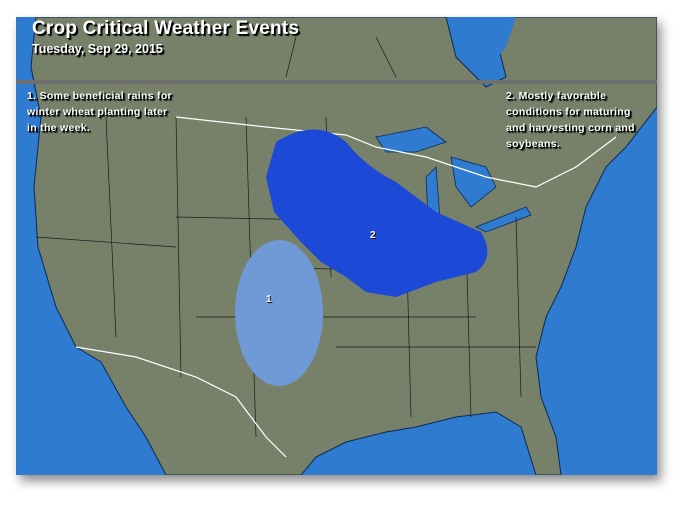 Image resolution: width=692 pixels, height=512 pixels. What do you see at coordinates (336, 82) in the screenshot?
I see `header-divider` at bounding box center [336, 82].